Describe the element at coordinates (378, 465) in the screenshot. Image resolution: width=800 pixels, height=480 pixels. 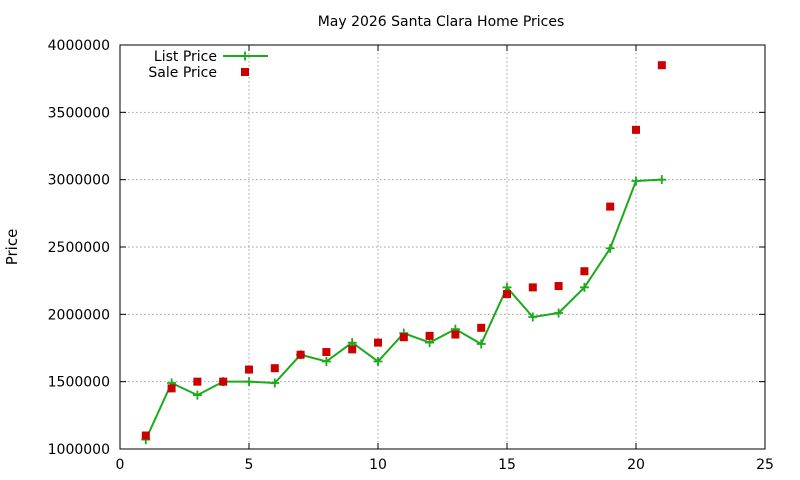
I see `x-tick-label: 10` at that location.